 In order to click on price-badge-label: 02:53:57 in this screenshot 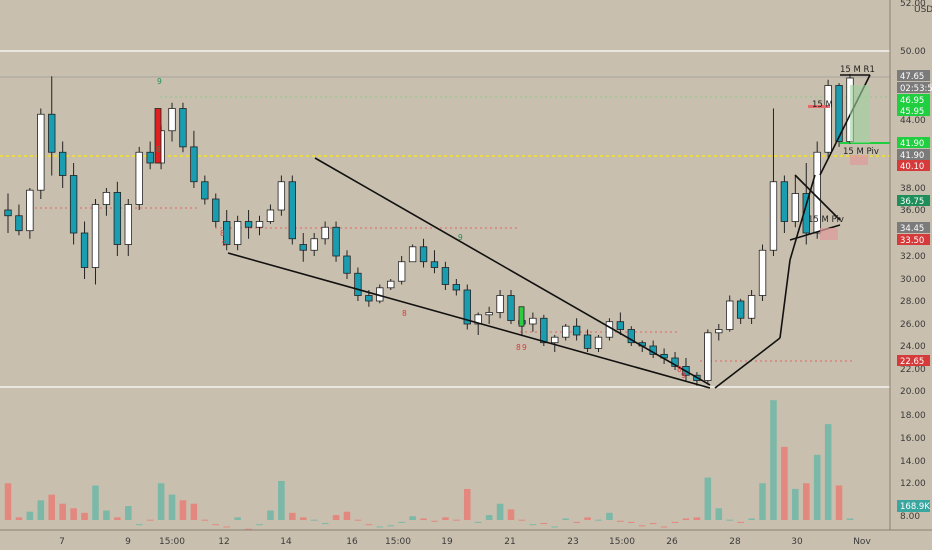, I will do `click(916, 89)`.